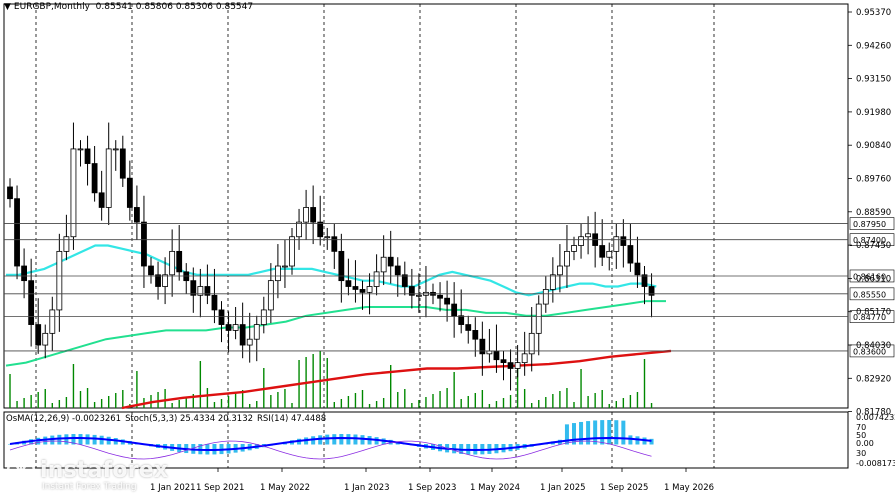 Image resolution: width=895 pixels, height=500 pixels. Describe the element at coordinates (432, 488) in the screenshot. I see `time-tick-label: 1 Sep 2023` at that location.